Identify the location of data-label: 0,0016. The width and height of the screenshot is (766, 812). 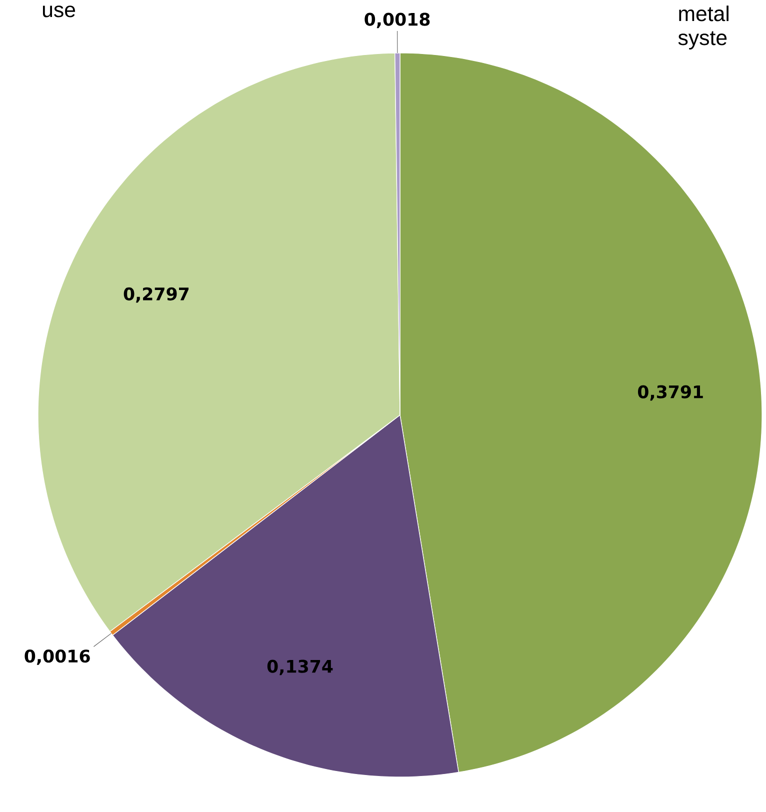
(57, 657).